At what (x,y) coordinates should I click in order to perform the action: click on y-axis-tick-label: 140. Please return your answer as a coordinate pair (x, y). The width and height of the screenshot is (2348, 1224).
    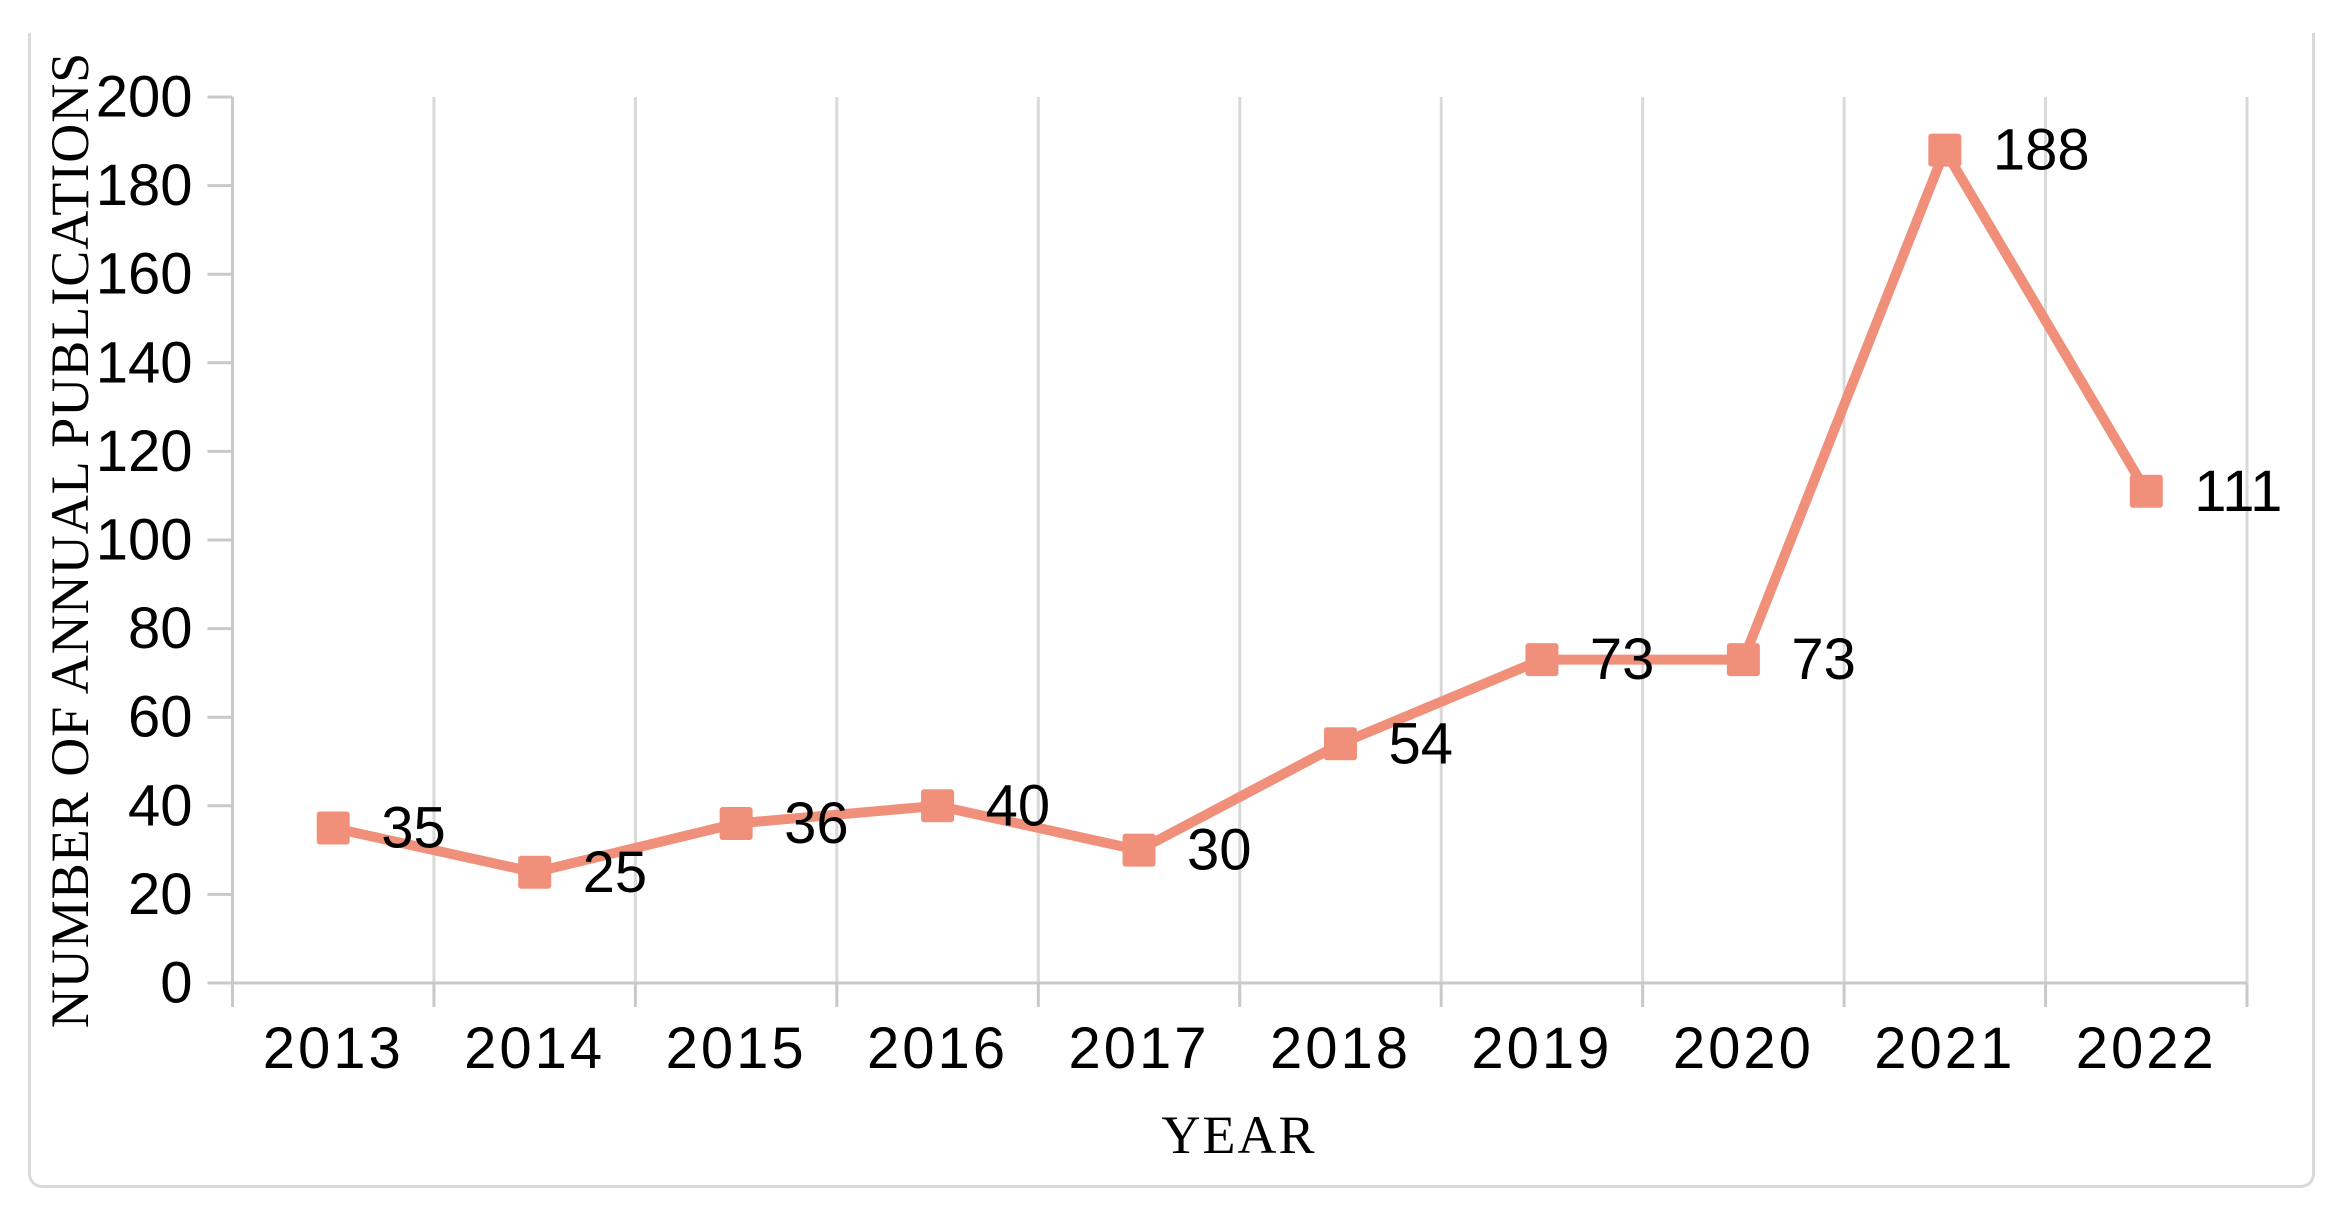
    Looking at the image, I should click on (144, 362).